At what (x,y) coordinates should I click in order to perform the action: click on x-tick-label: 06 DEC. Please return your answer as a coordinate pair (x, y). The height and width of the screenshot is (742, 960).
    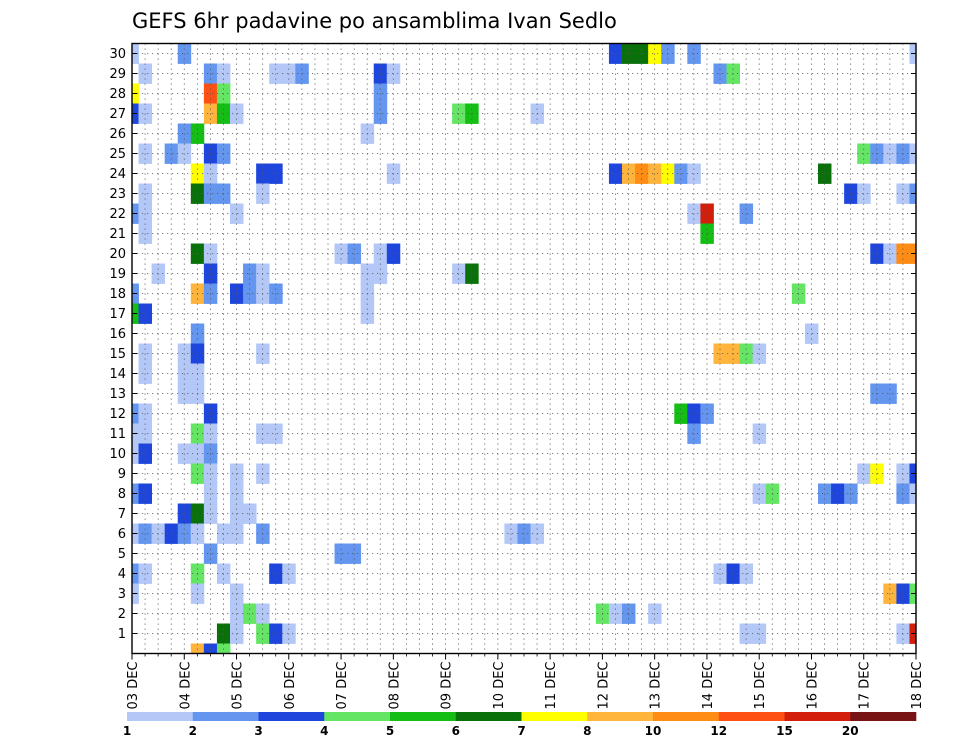
    Looking at the image, I should click on (290, 686).